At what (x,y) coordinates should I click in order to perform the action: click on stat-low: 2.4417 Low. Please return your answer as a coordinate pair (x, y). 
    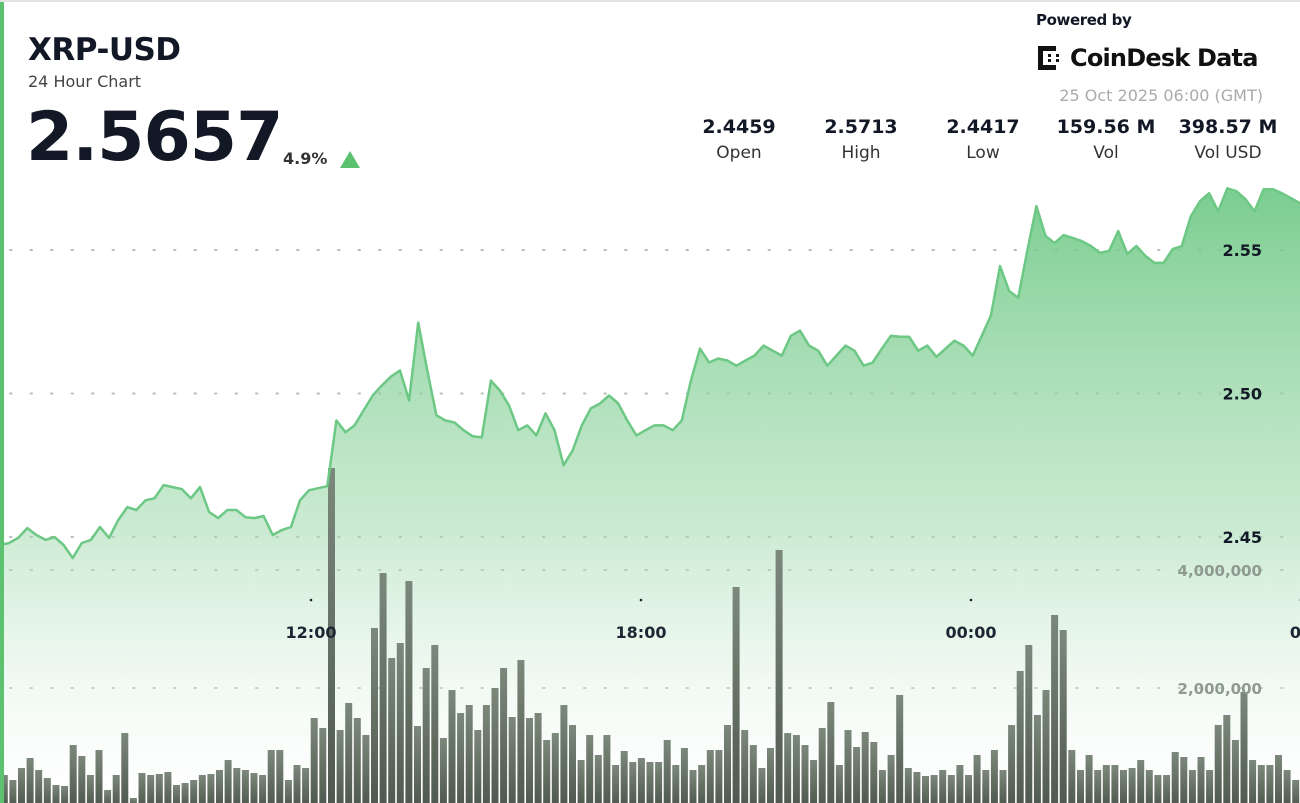
    Looking at the image, I should click on (983, 139).